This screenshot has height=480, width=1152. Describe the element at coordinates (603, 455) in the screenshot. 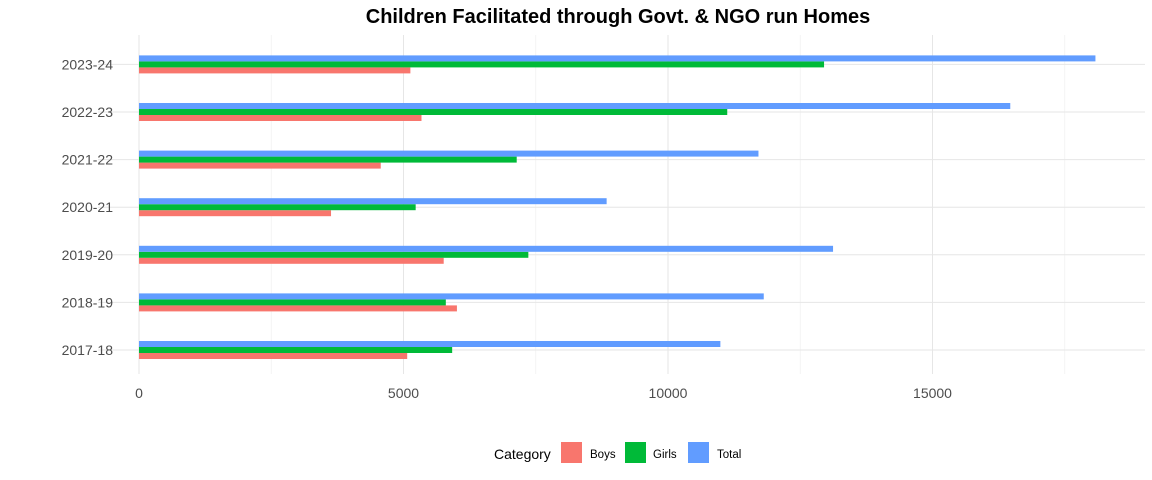

I see `legend-label-boys: Boys` at that location.